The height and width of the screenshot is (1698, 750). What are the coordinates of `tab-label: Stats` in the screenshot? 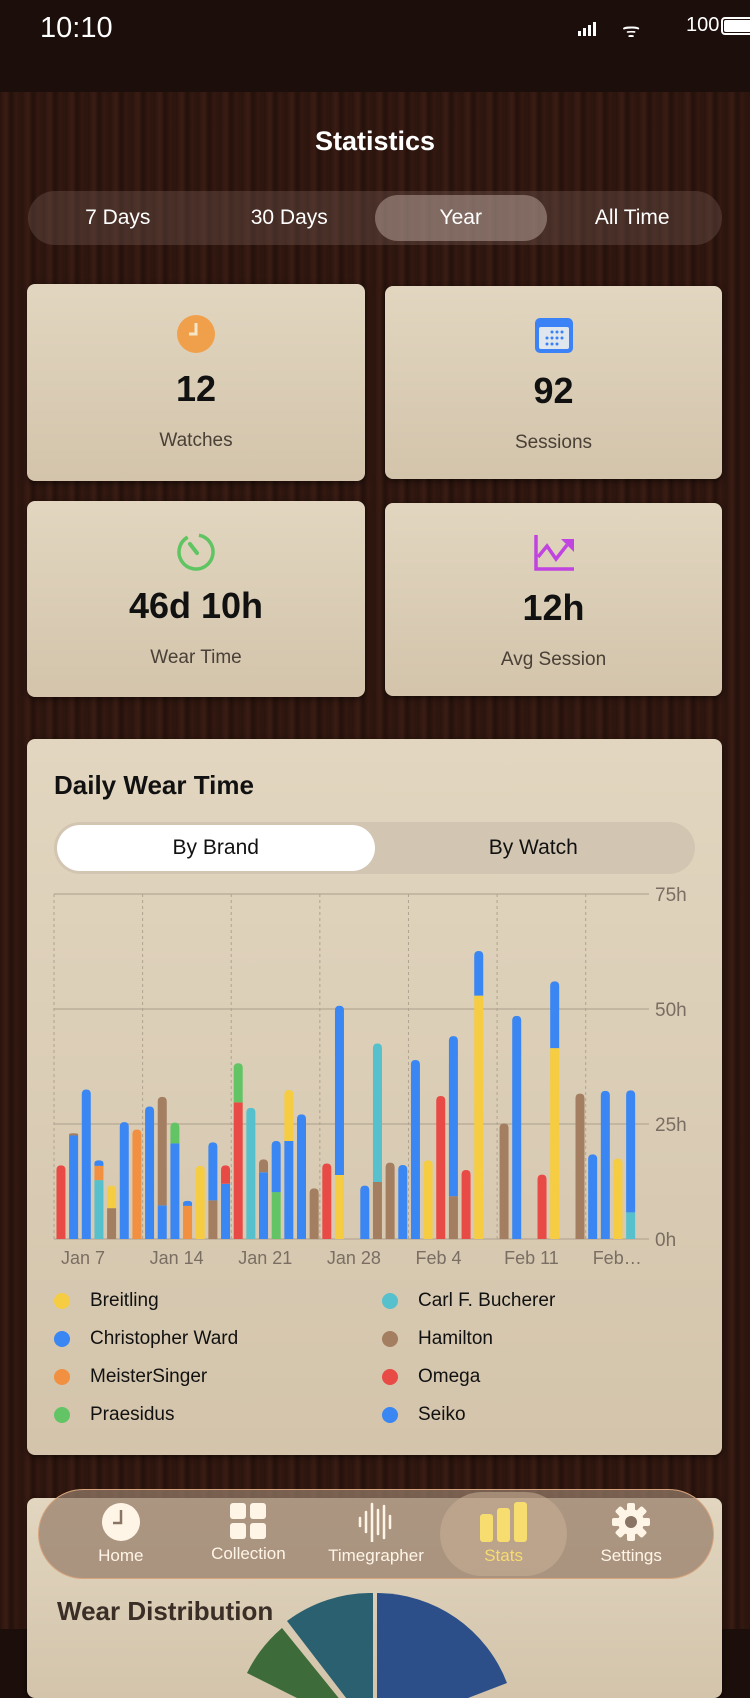 It's located at (503, 1555).